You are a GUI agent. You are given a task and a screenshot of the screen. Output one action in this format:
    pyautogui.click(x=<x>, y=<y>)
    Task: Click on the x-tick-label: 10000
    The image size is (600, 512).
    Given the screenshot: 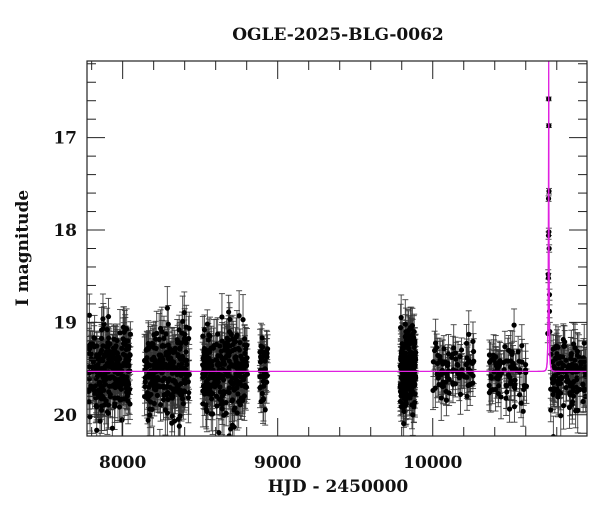 What is the action you would take?
    pyautogui.click(x=432, y=463)
    